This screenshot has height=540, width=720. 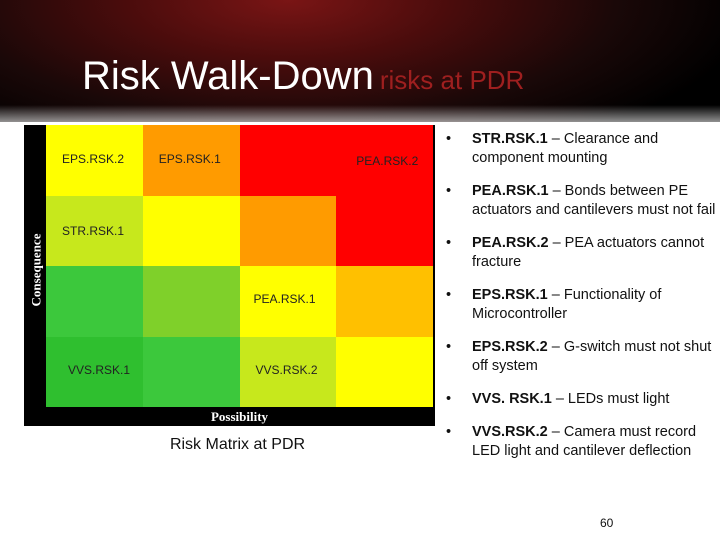 I want to click on risk-id: STR.RSK.1, so click(x=510, y=139).